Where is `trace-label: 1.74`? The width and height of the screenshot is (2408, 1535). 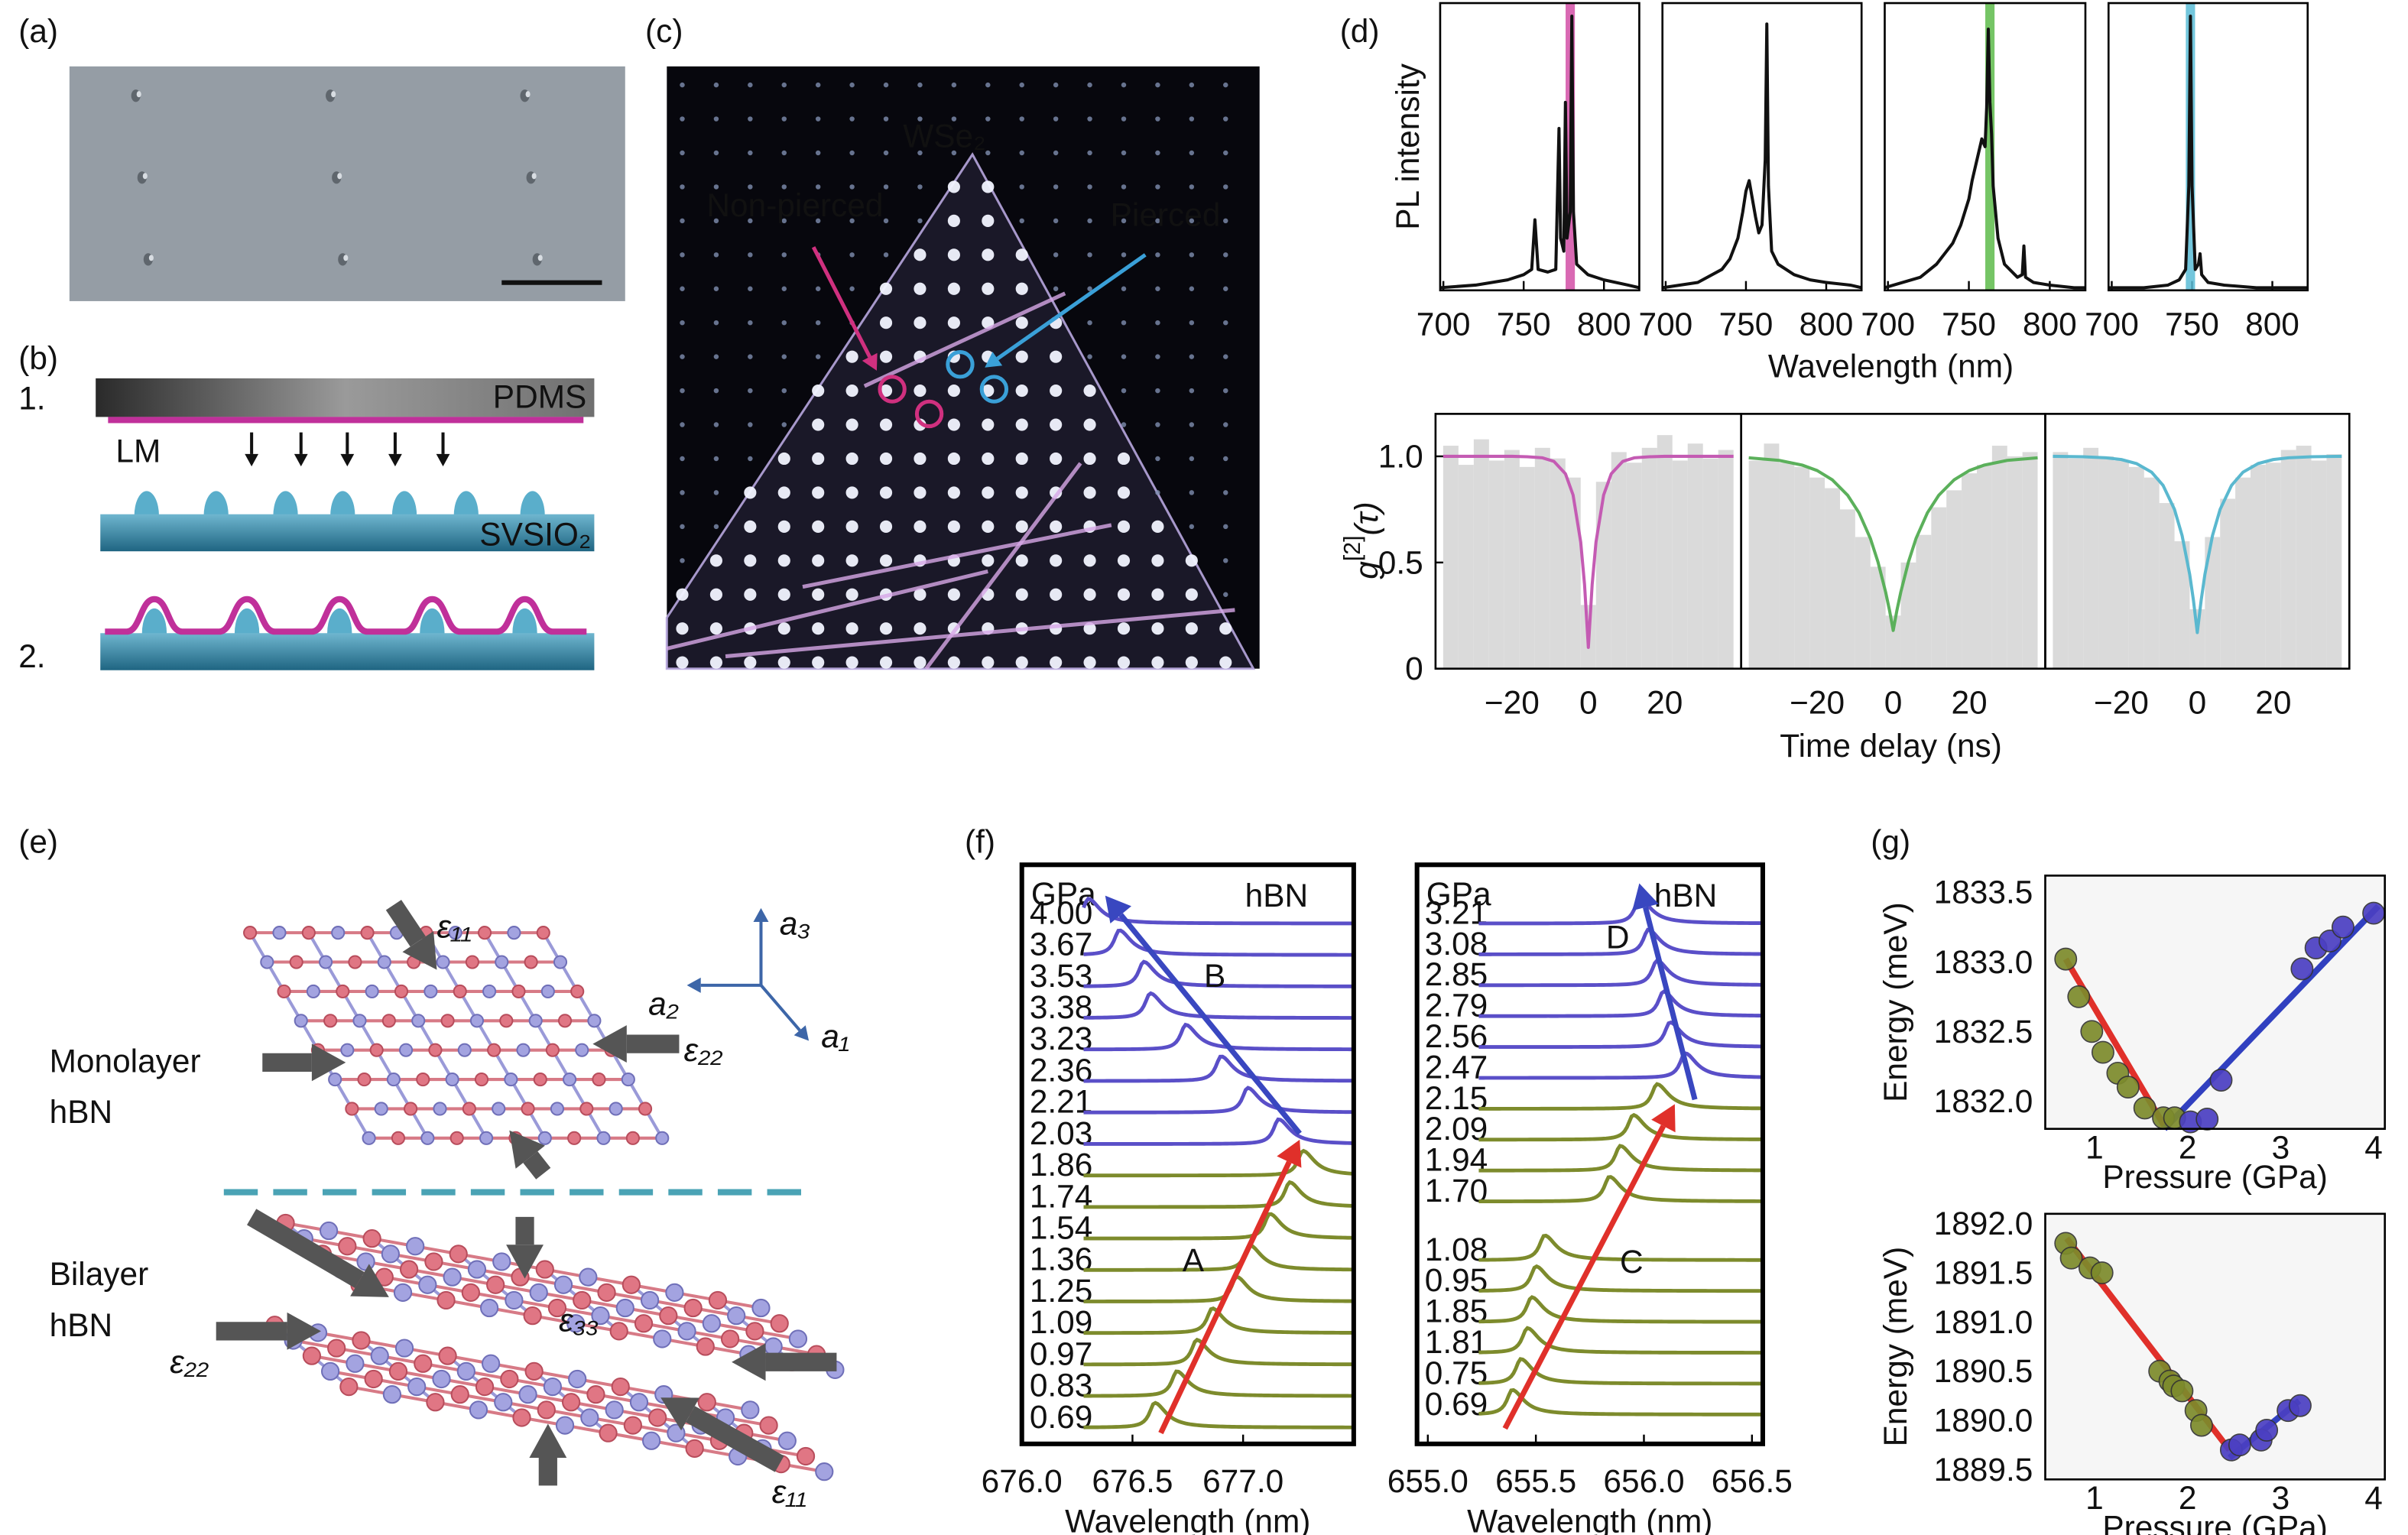
trace-label: 1.74 is located at coordinates (1062, 1196).